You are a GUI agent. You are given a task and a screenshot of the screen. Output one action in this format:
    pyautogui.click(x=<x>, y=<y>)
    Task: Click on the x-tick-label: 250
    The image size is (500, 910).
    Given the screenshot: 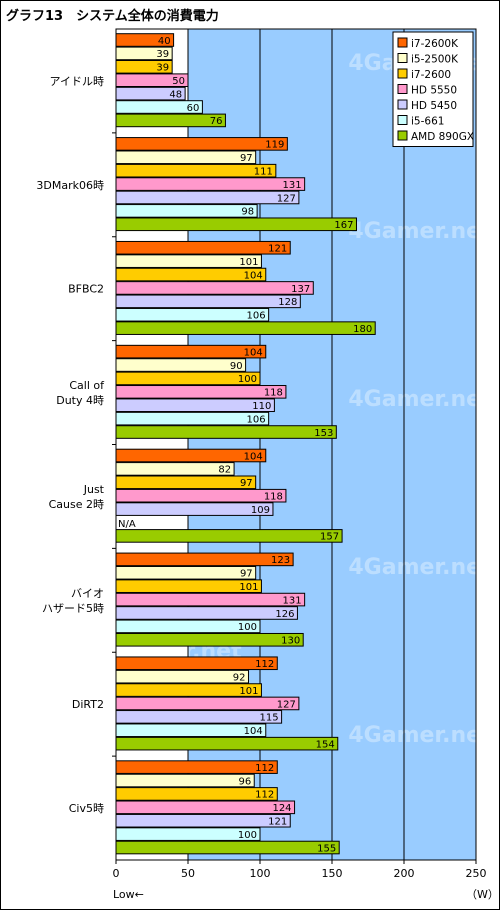 What is the action you would take?
    pyautogui.click(x=476, y=873)
    